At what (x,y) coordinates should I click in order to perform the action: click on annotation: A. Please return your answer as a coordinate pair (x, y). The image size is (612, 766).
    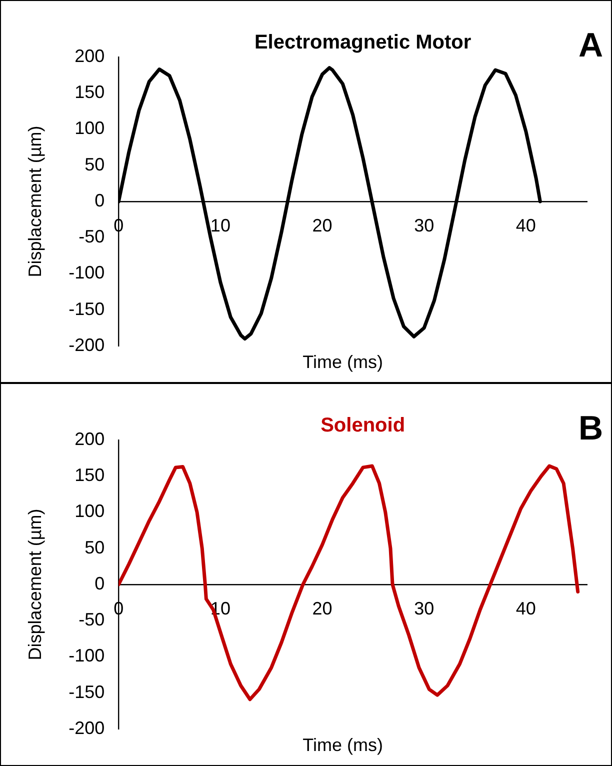
    Looking at the image, I should click on (590, 45).